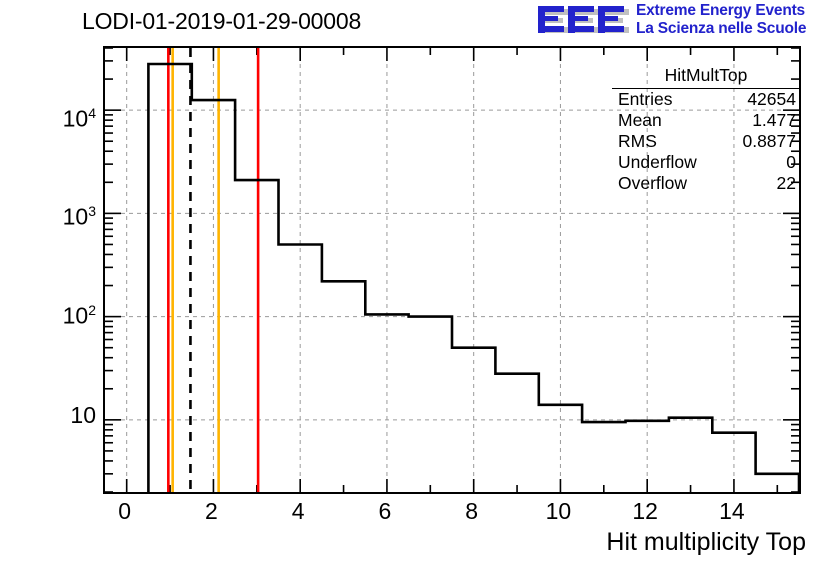  I want to click on y-ticklabel-1000: 10³, so click(79, 216).